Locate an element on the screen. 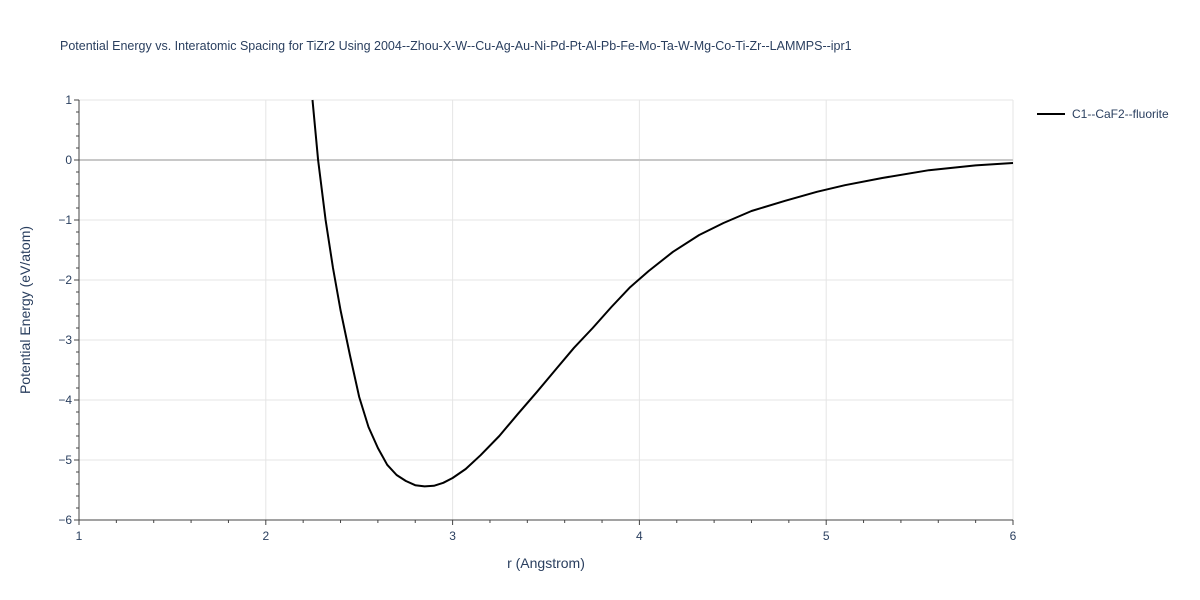  y-tick-label: 0 is located at coordinates (68, 160).